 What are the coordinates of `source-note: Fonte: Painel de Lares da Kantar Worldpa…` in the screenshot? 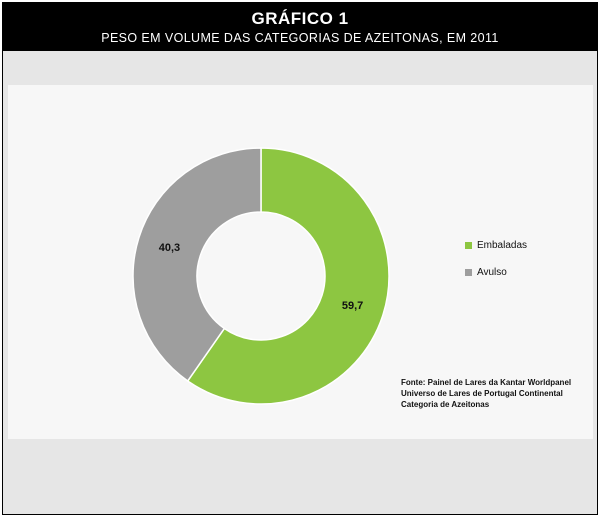 It's located at (486, 393).